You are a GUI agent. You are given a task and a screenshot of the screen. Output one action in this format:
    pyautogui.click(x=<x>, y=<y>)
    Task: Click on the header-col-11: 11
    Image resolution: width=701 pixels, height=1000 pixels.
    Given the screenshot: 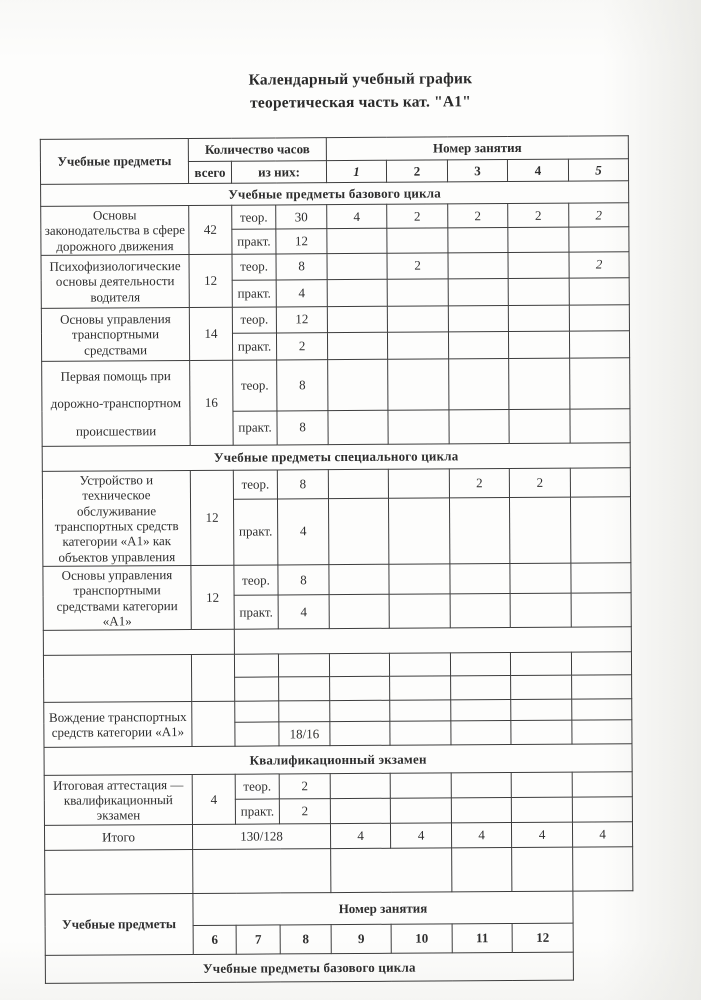 What is the action you would take?
    pyautogui.click(x=482, y=938)
    